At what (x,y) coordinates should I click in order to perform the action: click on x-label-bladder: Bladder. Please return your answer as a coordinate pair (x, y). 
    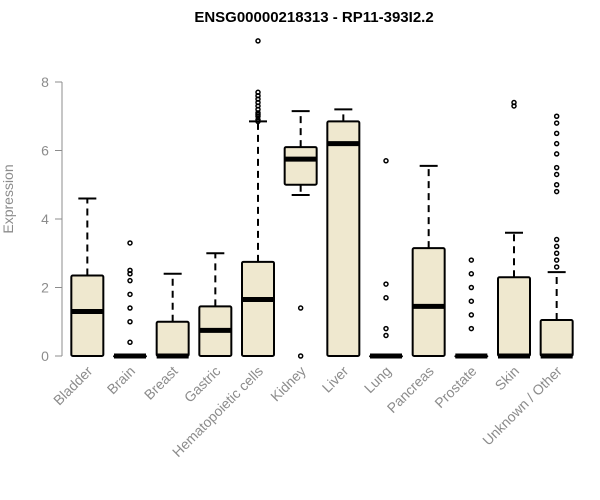
    Looking at the image, I should click on (73, 386).